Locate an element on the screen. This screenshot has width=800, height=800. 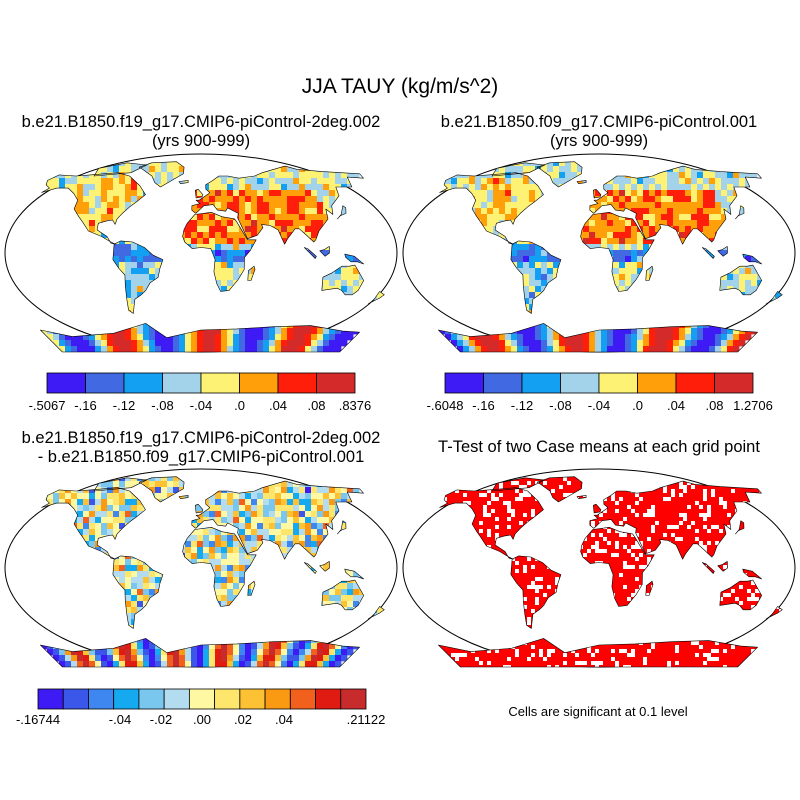
coastlines-difference is located at coordinates (212, 572).